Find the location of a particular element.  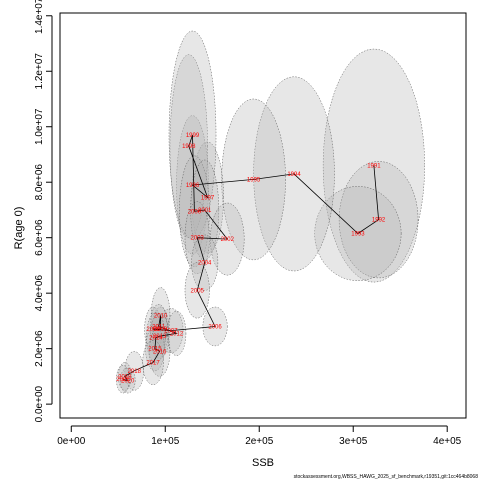

y-tick-label: 1.2e+07 is located at coordinates (39, 71).